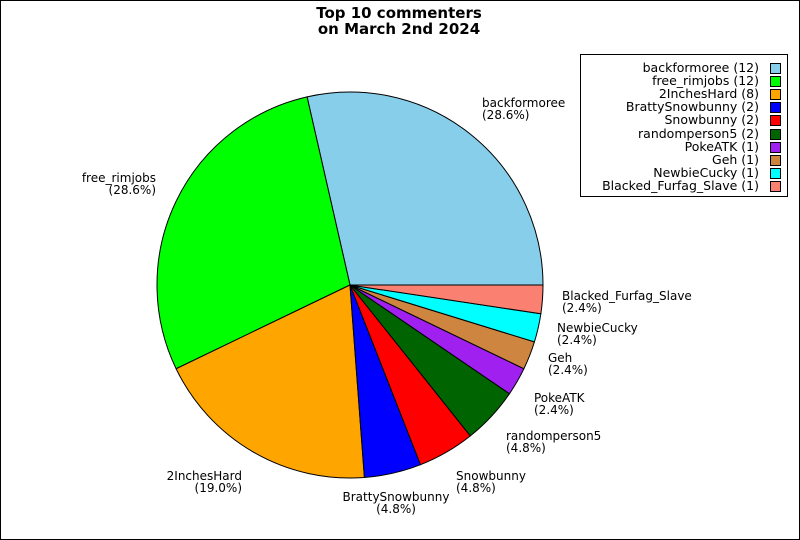  I want to click on slice-label-2incheshard: 2InchesHard, so click(204, 476).